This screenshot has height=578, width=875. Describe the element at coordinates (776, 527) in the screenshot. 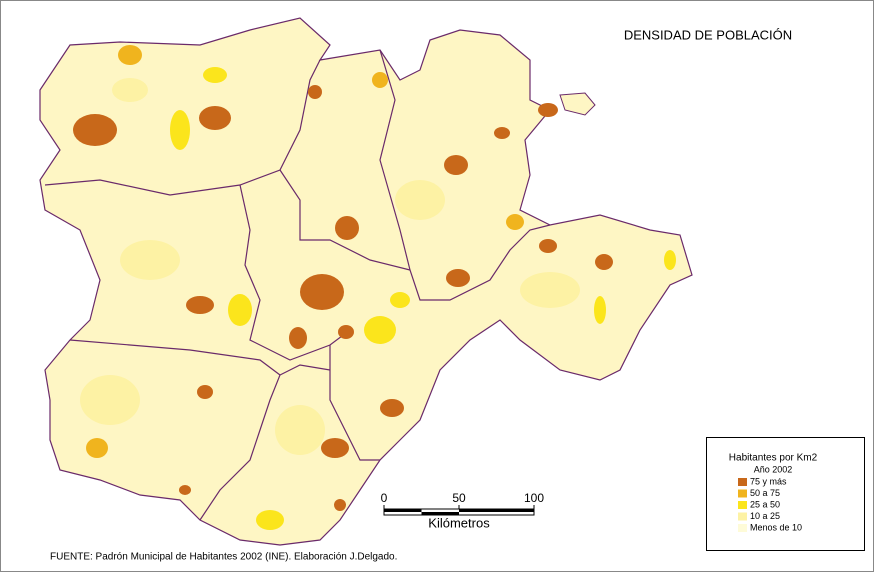

I see `legend-label: Menos de 10` at that location.